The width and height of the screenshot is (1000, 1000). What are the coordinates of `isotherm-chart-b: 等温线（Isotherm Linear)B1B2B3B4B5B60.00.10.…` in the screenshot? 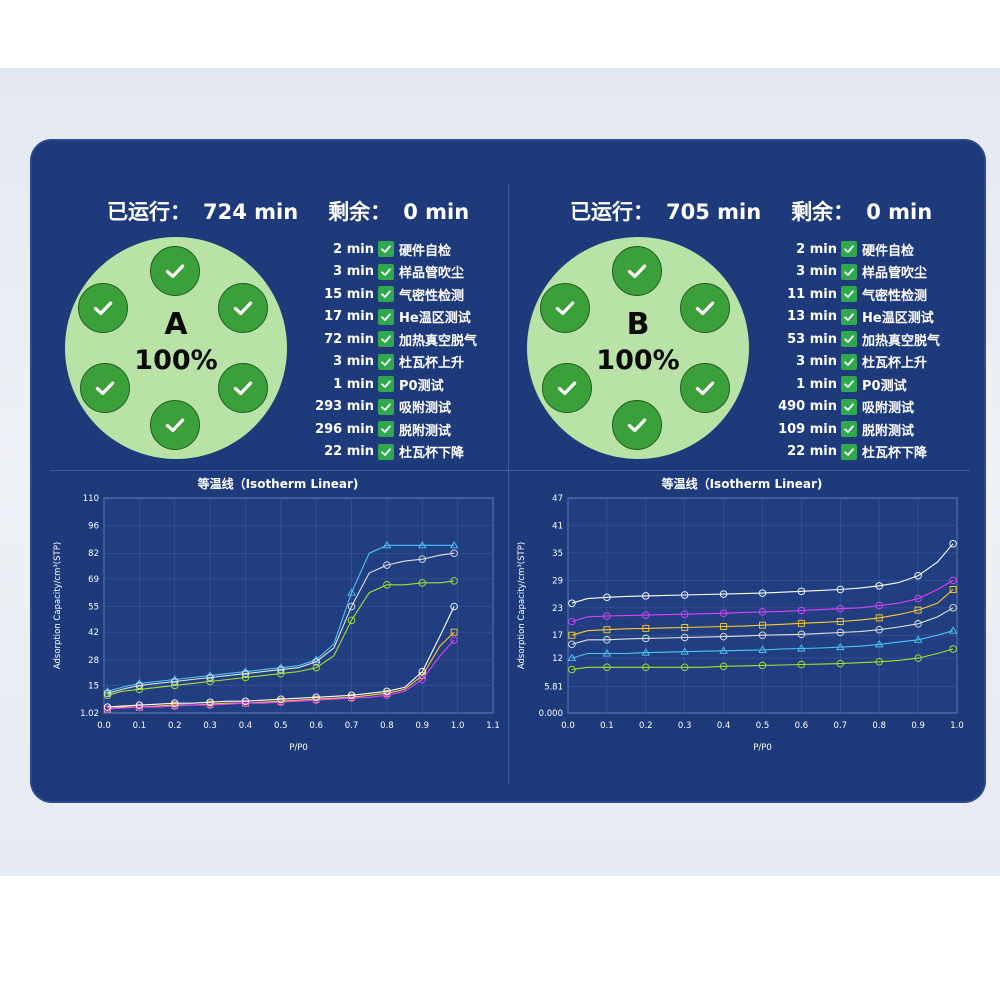 It's located at (740, 614).